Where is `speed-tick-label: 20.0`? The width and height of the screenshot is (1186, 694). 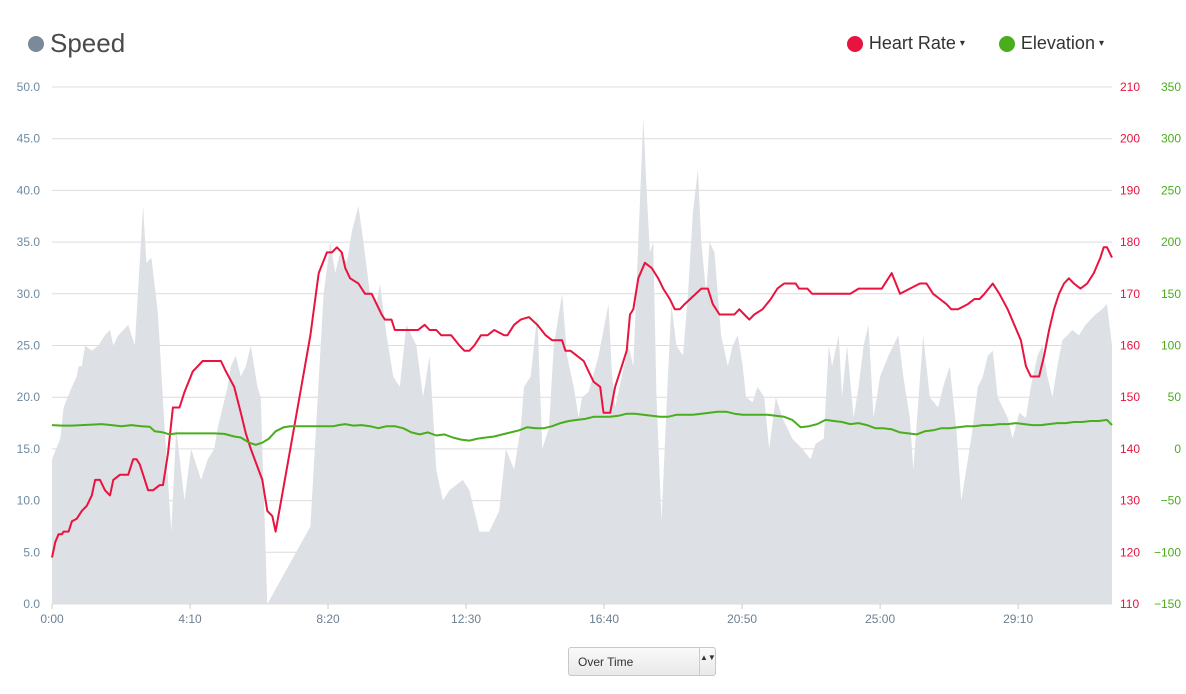
speed-tick-label: 20.0 is located at coordinates (29, 397).